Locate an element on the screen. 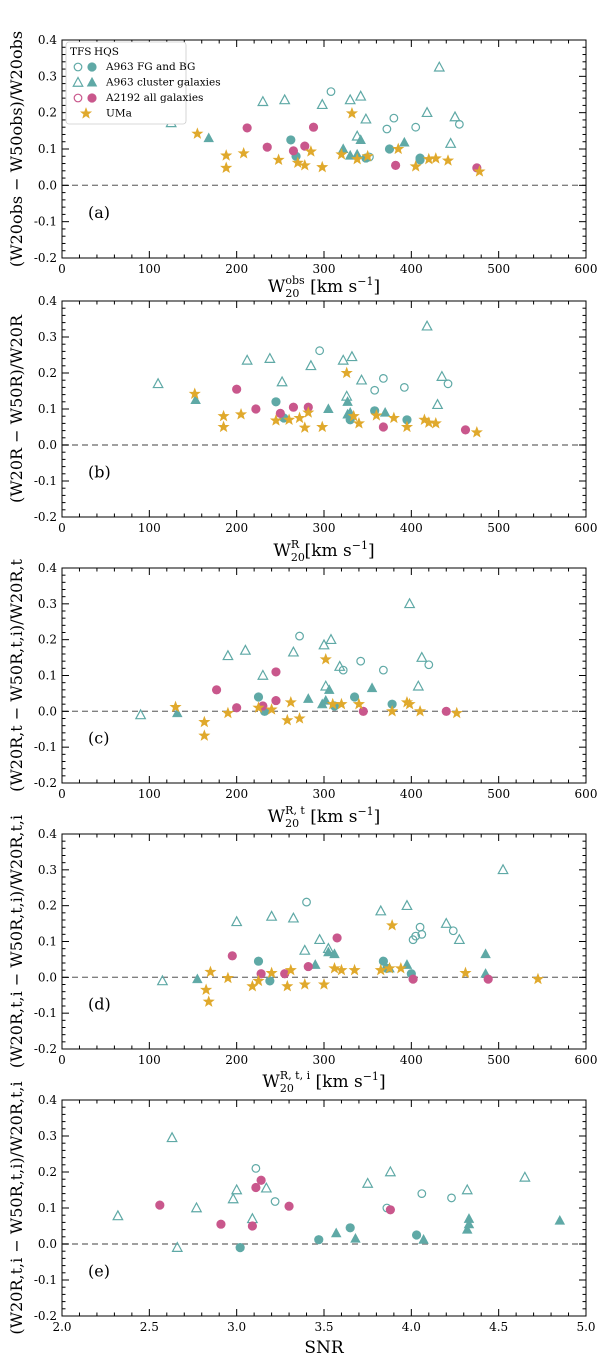 This screenshot has height=1361, width=598. x-tick-label: 4.0 is located at coordinates (411, 1327).